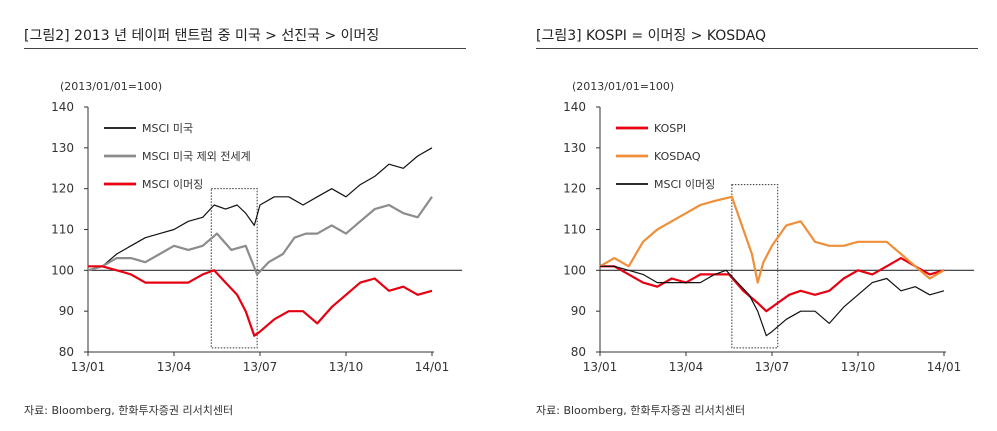 Image resolution: width=997 pixels, height=431 pixels. I want to click on legend-label: KOSPI, so click(670, 128).